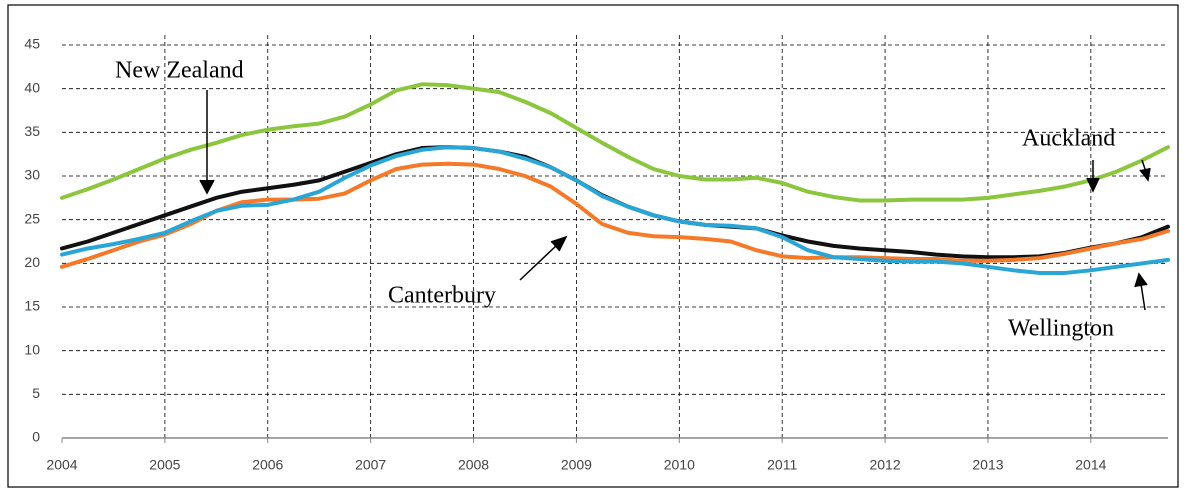  Describe the element at coordinates (679, 465) in the screenshot. I see `x-tick-label: 2010` at that location.